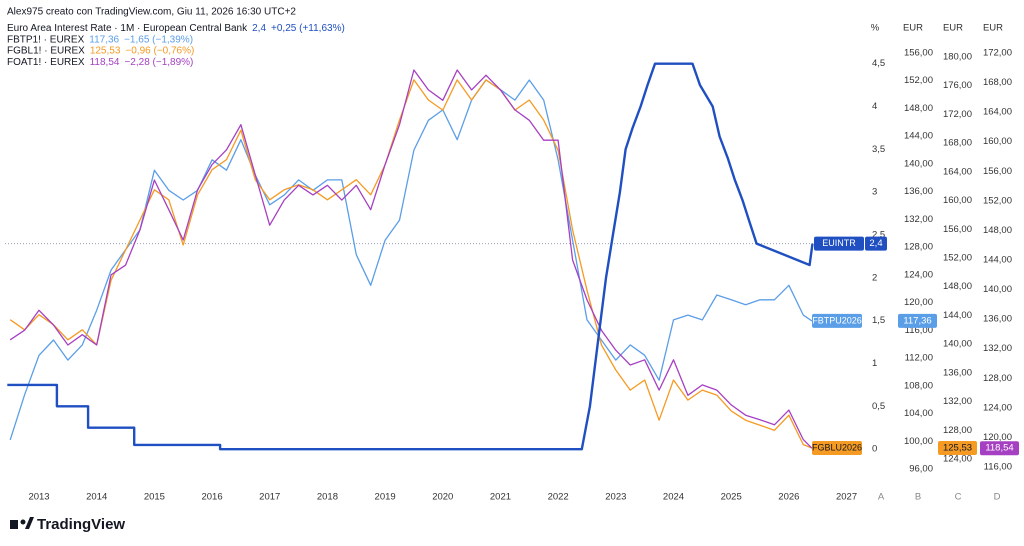  What do you see at coordinates (875, 28) in the screenshot?
I see `axis-title: %` at bounding box center [875, 28].